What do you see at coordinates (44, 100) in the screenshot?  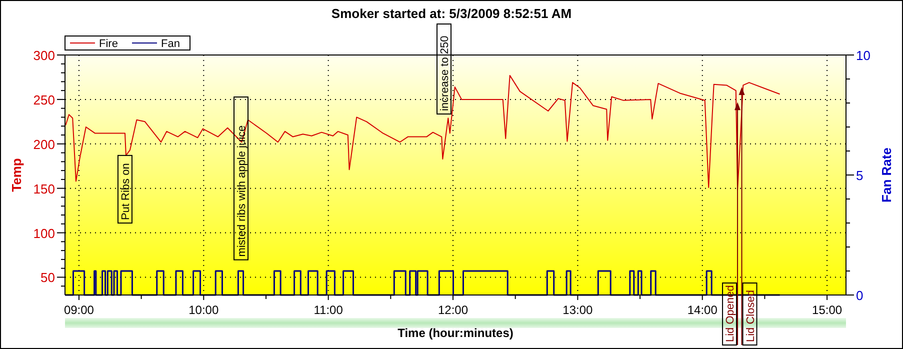 I see `y-tick-label: 250` at bounding box center [44, 100].